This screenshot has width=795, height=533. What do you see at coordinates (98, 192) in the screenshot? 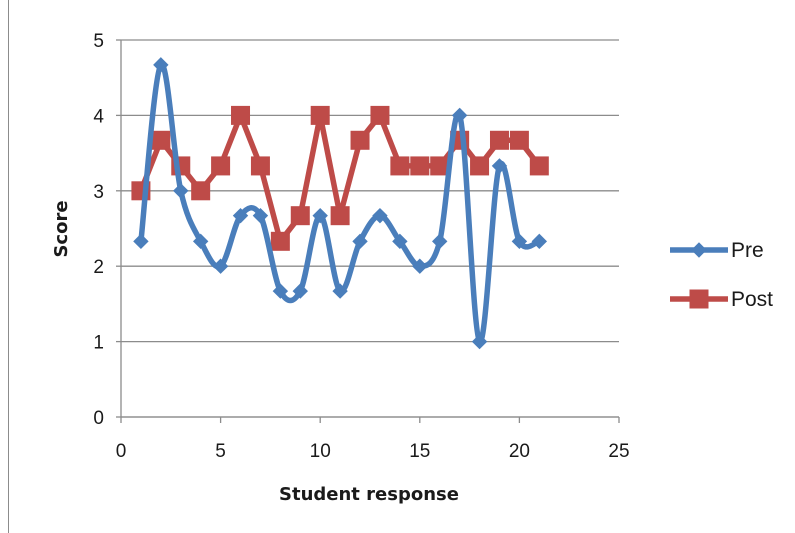
I see `y-tick-label: 3` at bounding box center [98, 192].